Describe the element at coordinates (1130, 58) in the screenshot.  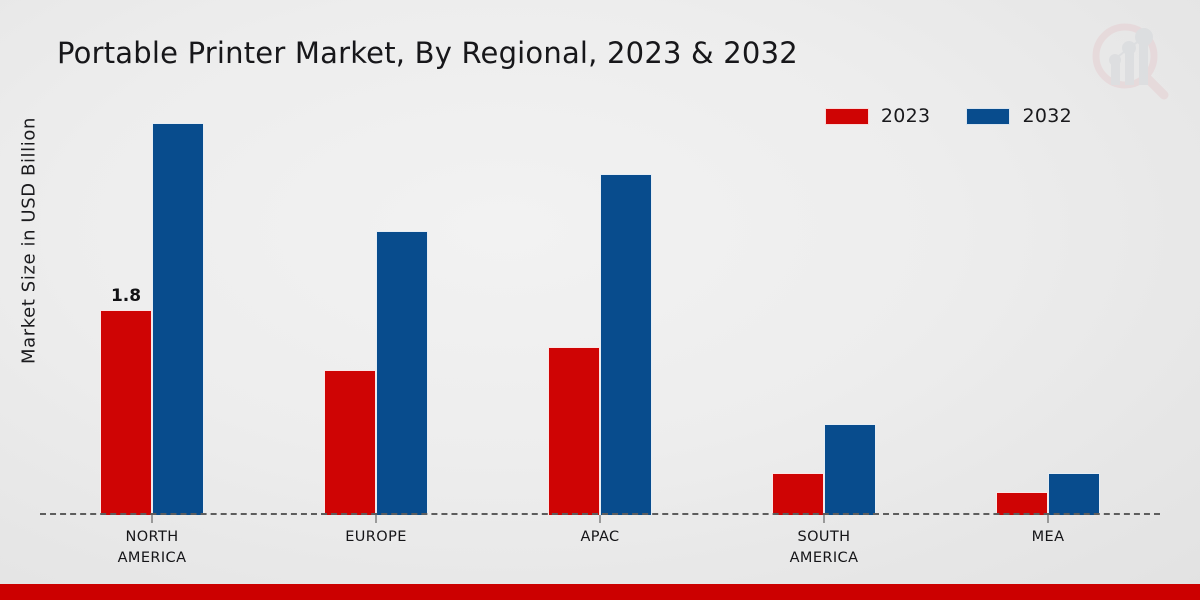
I see `watermark-logo-icon` at that location.